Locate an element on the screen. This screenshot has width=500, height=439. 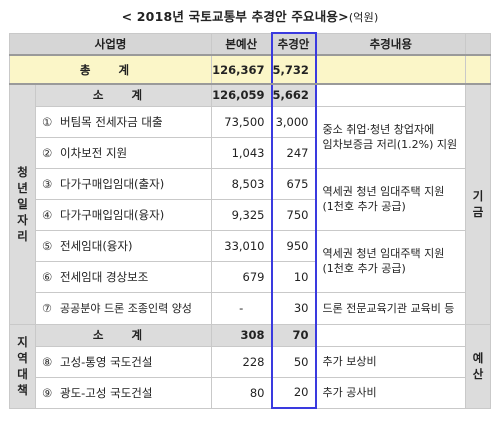
total-supplement: 5,732 is located at coordinates (293, 69).